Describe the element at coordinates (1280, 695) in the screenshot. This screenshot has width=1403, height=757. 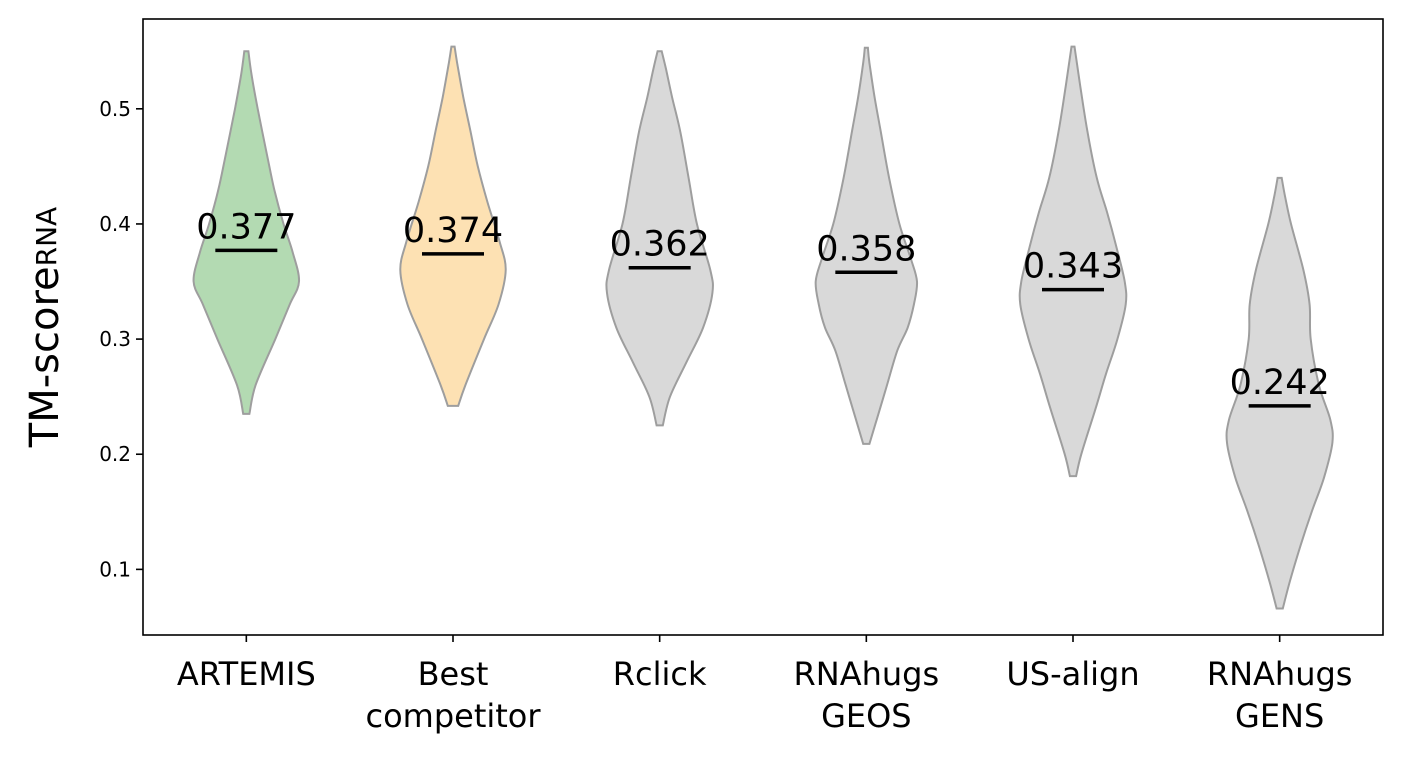
I see `x-tick-label-6: RNAhugs GENS` at that location.